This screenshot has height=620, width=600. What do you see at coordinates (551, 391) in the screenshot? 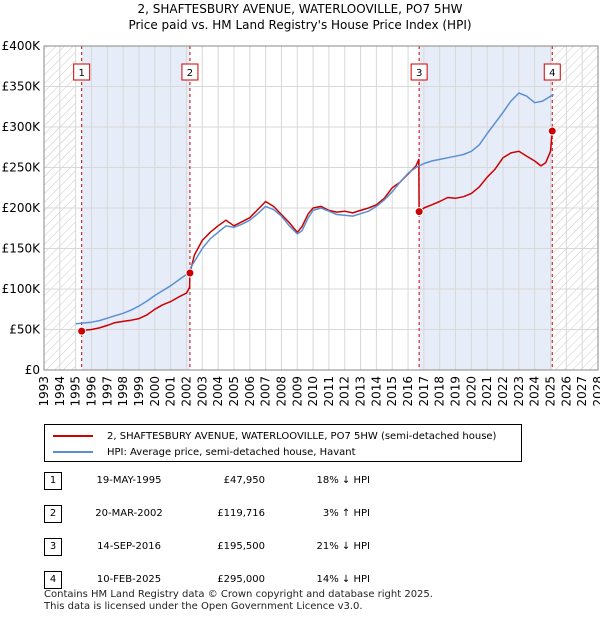
I see `x-tick-label: 2025` at bounding box center [551, 391].